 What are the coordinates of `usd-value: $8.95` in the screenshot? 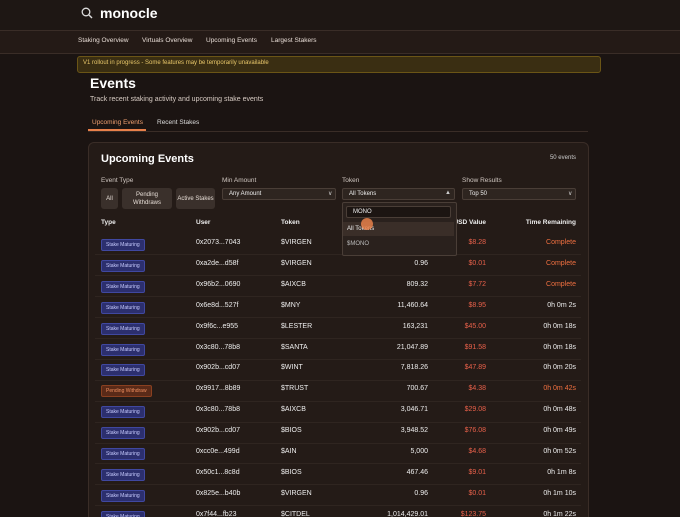 It's located at (477, 305).